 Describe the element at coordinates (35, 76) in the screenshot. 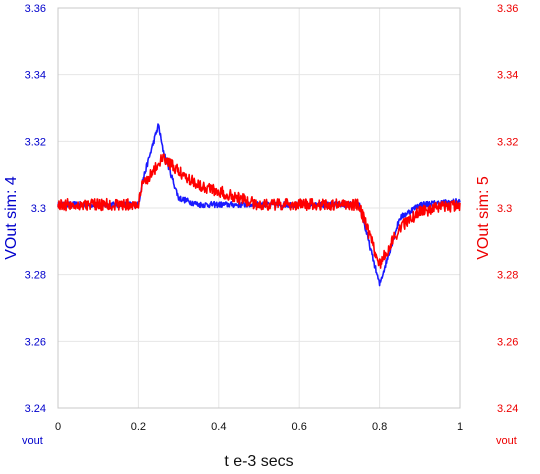

I see `left-y-tick-label: 3.34` at that location.